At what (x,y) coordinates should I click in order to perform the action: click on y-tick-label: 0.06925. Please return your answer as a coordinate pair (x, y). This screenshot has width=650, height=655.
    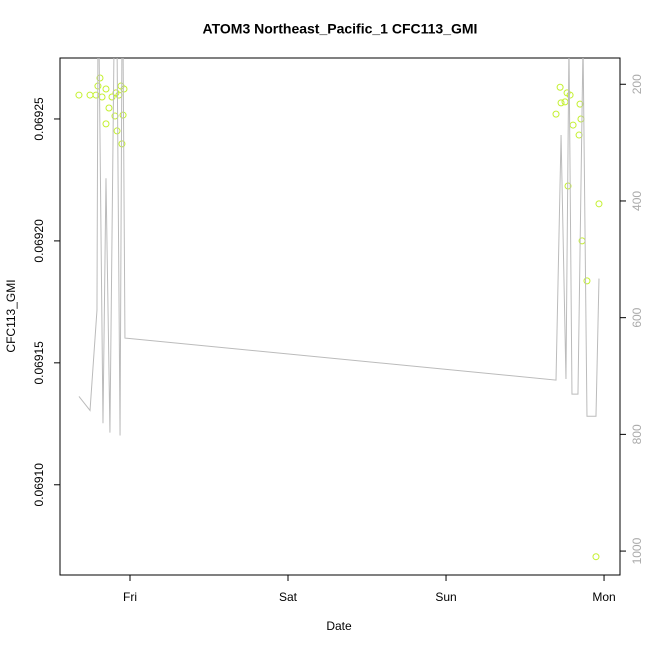
    Looking at the image, I should click on (39, 119).